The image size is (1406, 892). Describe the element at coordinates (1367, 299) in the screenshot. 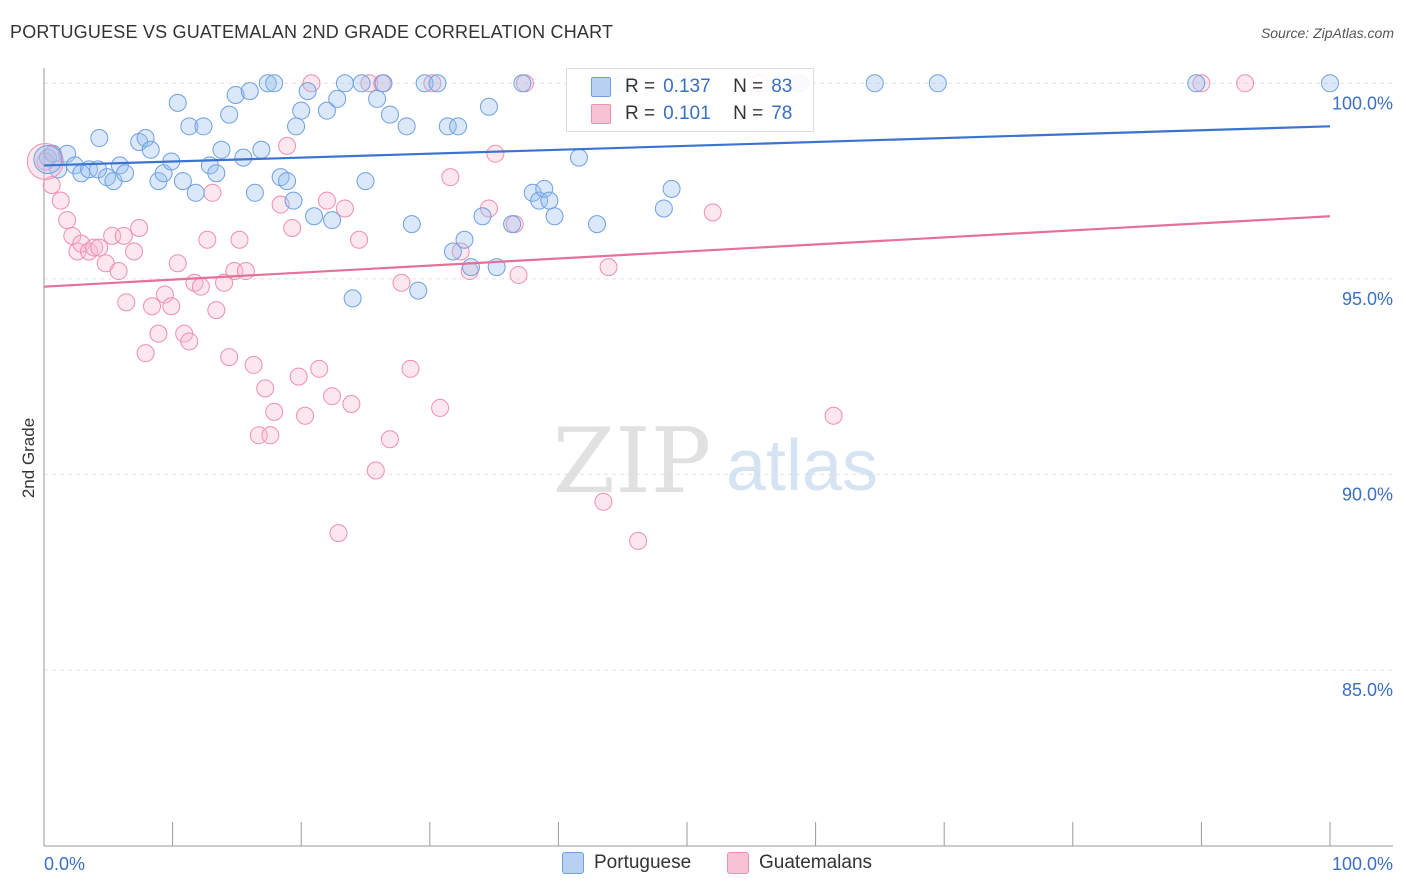

I see `y-tick-label: 95.0%` at that location.